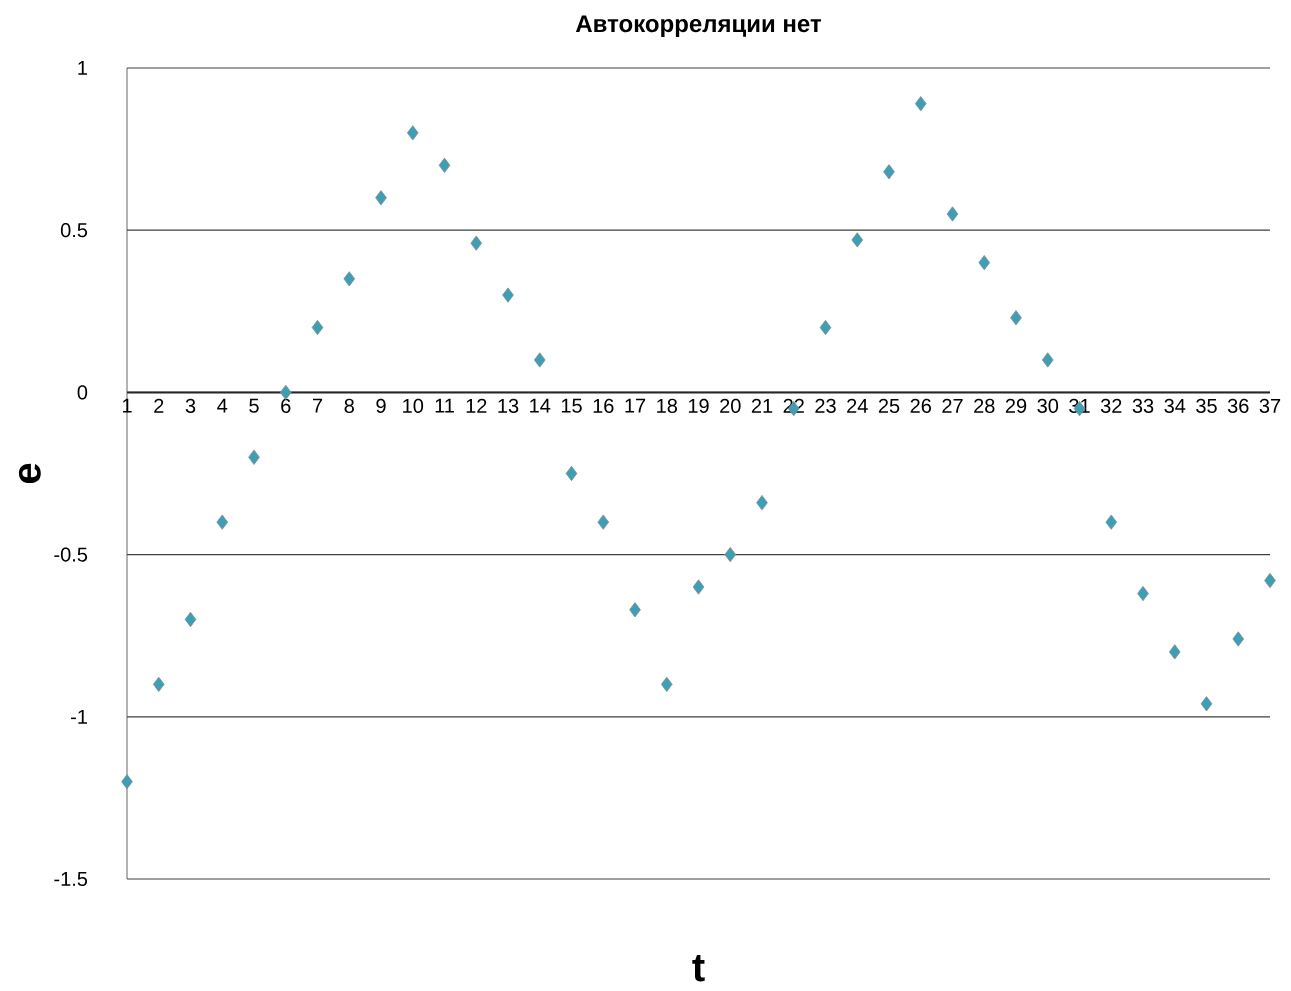  I want to click on x-tick-label: 6, so click(286, 405).